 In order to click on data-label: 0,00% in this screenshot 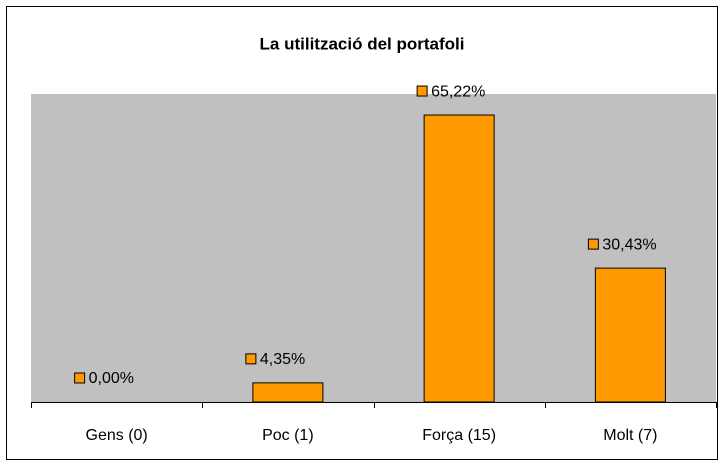, I will do `click(111, 378)`.